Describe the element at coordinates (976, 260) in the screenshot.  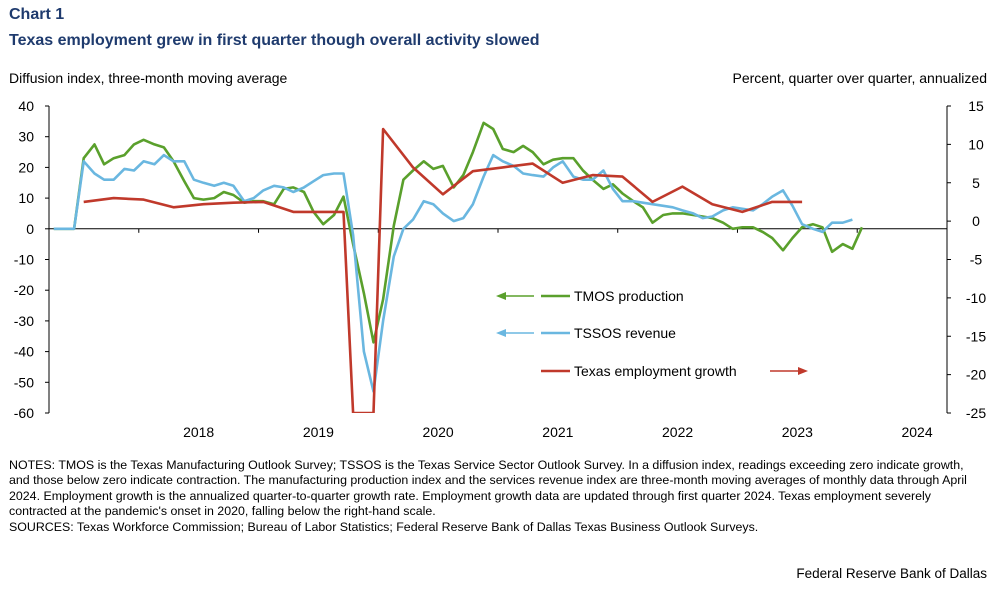
I see `right-tick-label: -5` at that location.